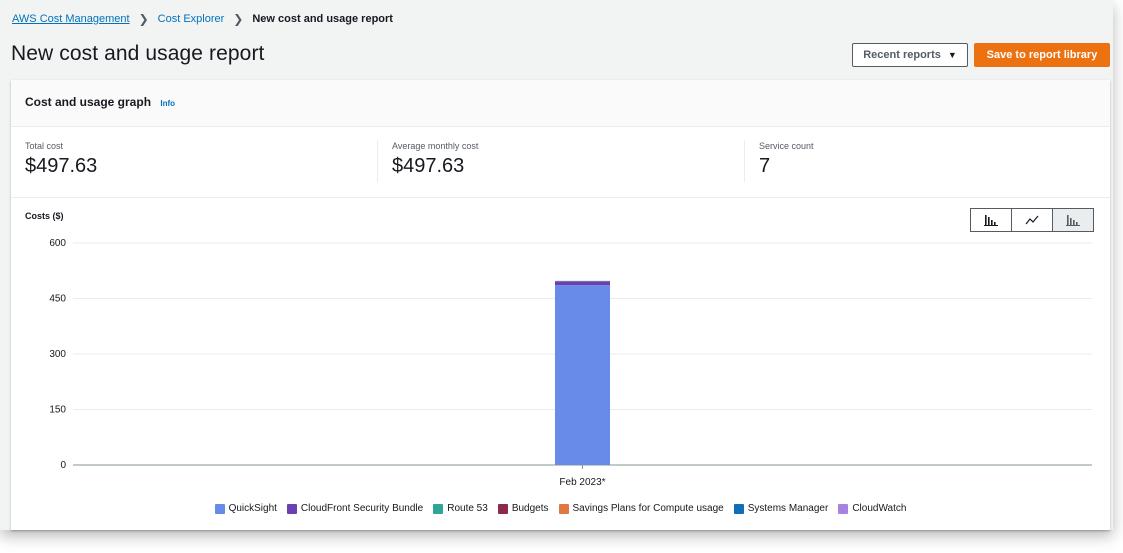  Describe the element at coordinates (530, 508) in the screenshot. I see `legend-label: Budgets` at that location.